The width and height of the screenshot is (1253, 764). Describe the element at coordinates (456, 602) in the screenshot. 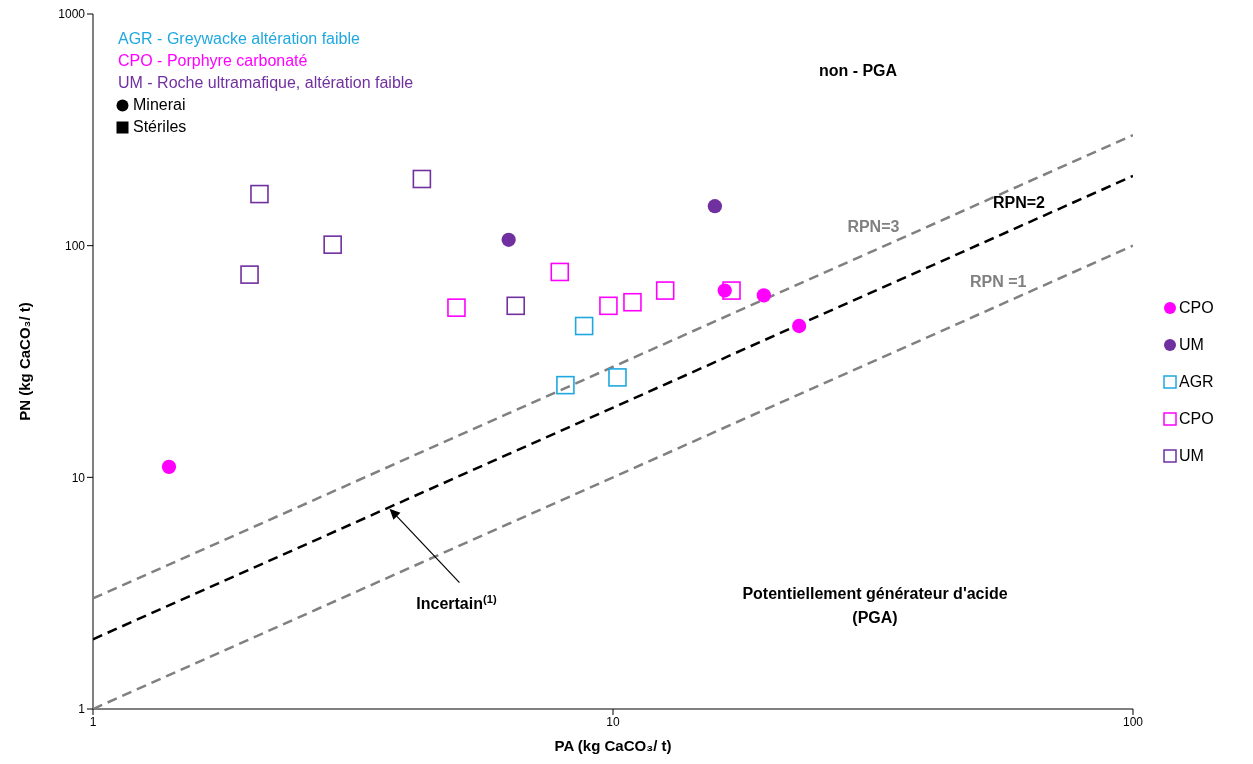

I see `annotation: Incertain$^{(1)}$` at that location.